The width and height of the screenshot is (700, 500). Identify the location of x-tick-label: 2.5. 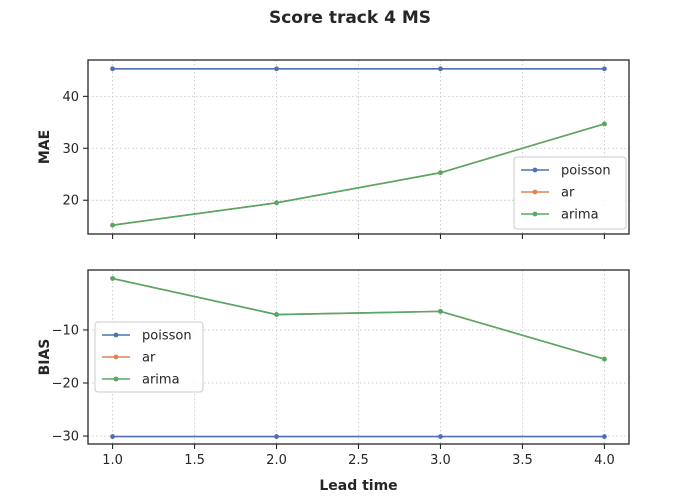
(358, 460).